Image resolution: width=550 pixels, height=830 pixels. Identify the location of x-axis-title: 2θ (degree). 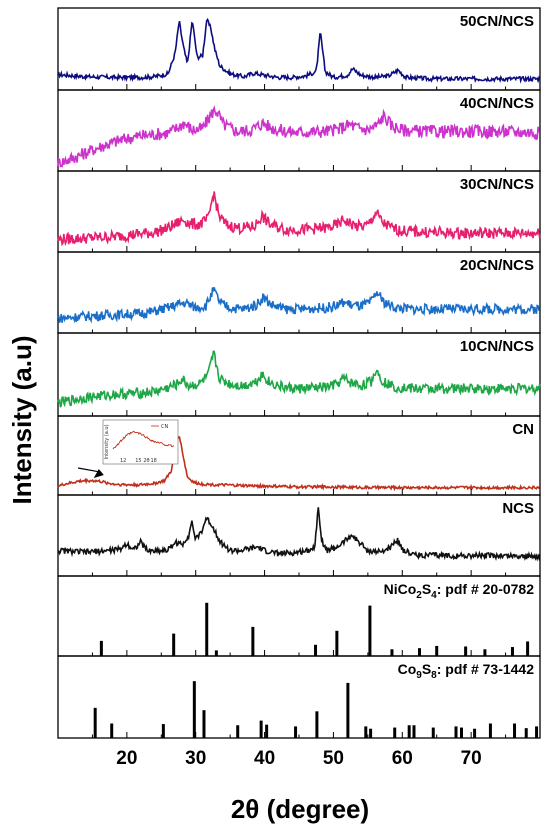
(300, 809).